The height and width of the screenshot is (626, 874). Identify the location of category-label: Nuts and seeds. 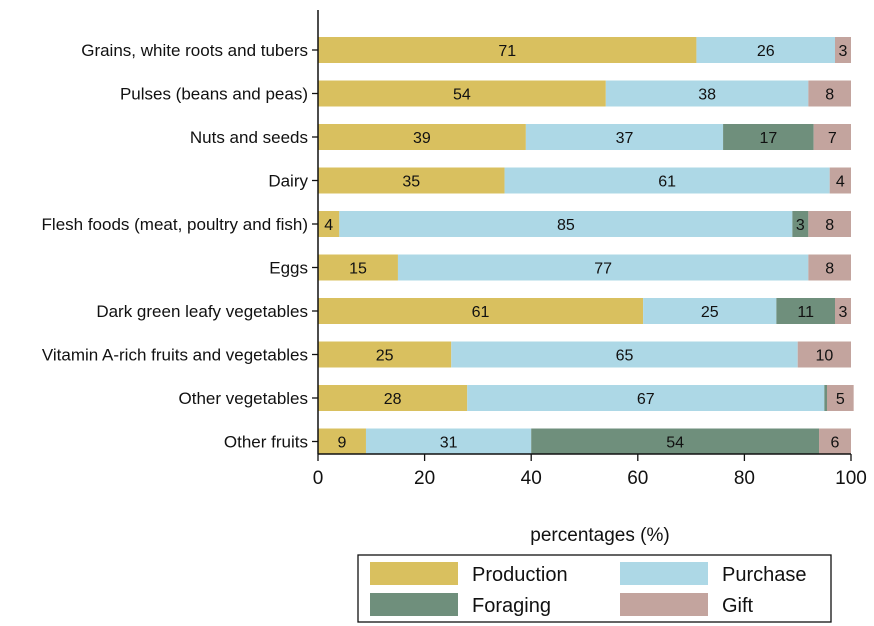
(249, 137).